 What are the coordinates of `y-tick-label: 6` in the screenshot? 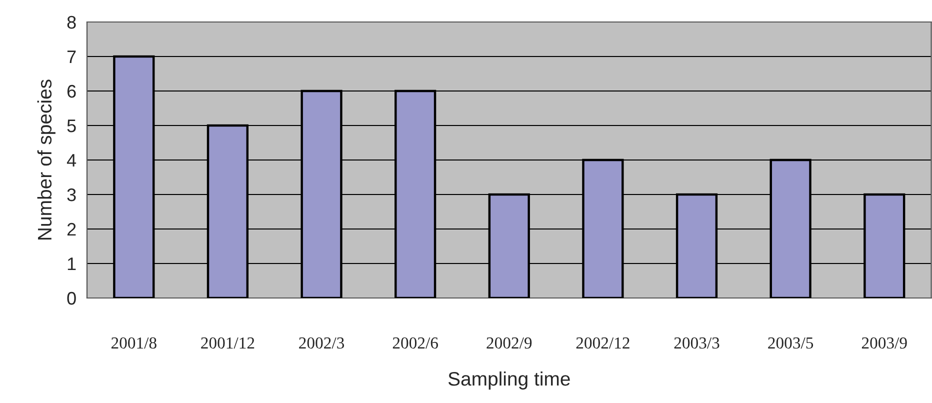 It's located at (71, 91).